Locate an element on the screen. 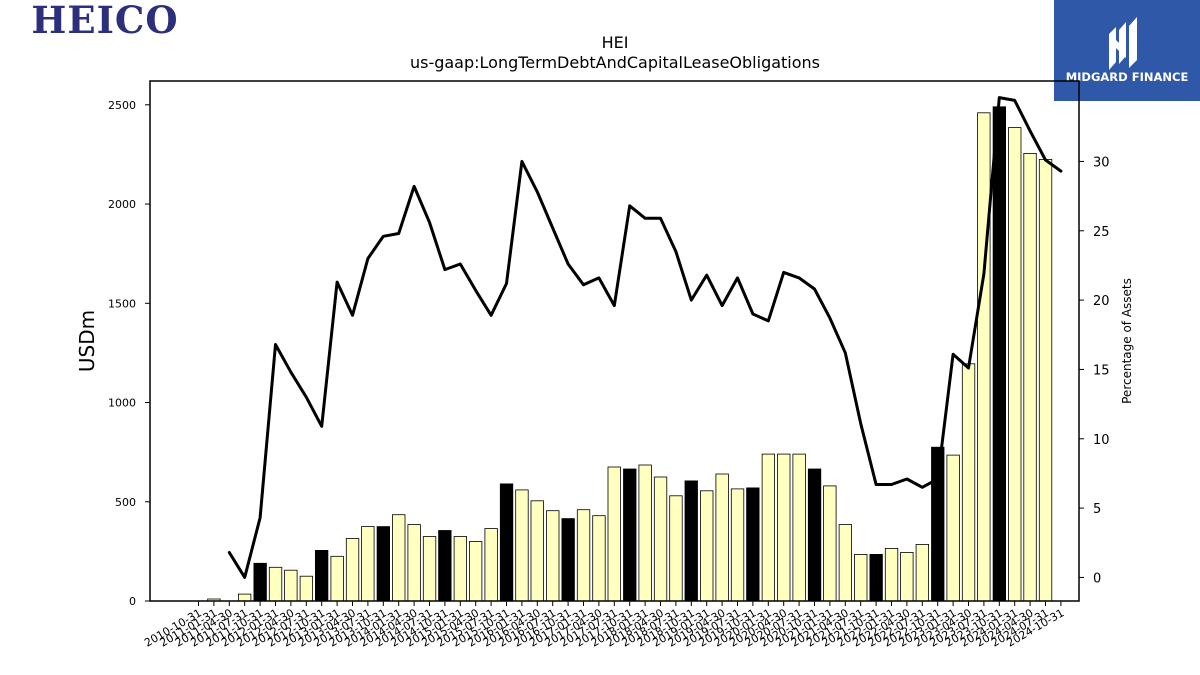  y2-tick-label: 15 is located at coordinates (1101, 370).